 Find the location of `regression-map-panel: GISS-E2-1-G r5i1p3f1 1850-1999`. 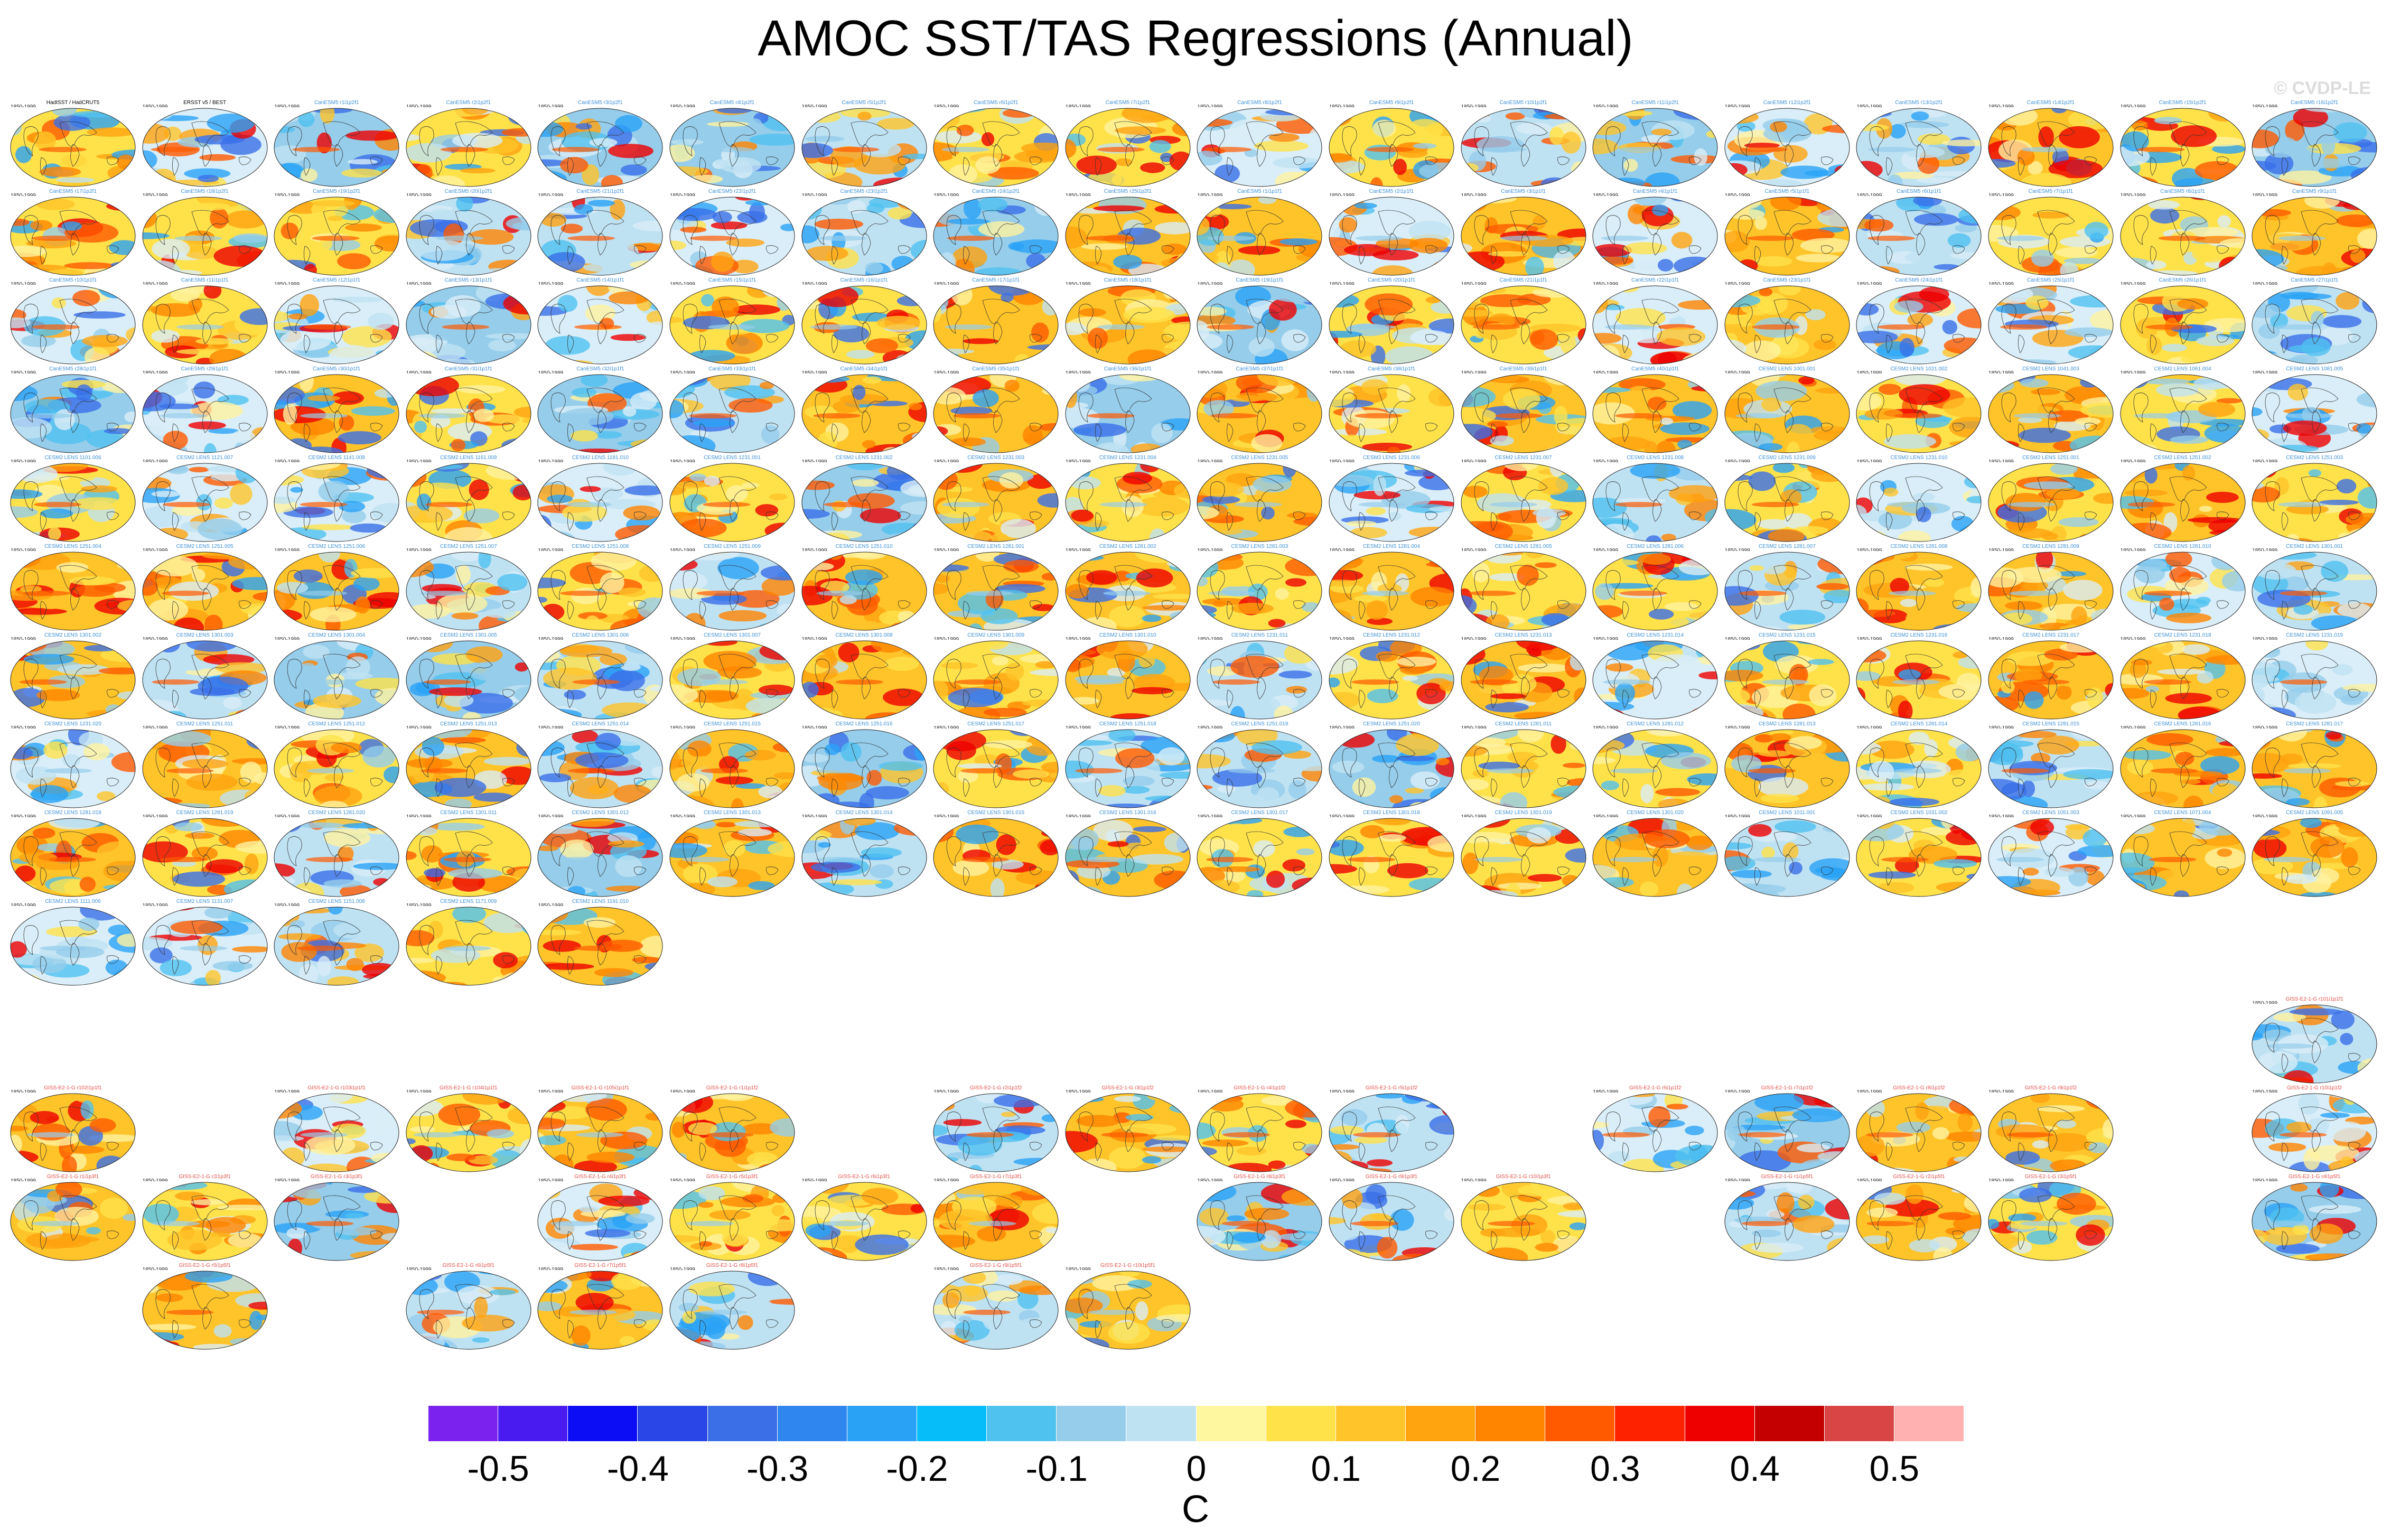

regression-map-panel: GISS-E2-1-G r5i1p3f1 1850-1999 is located at coordinates (732, 1218).